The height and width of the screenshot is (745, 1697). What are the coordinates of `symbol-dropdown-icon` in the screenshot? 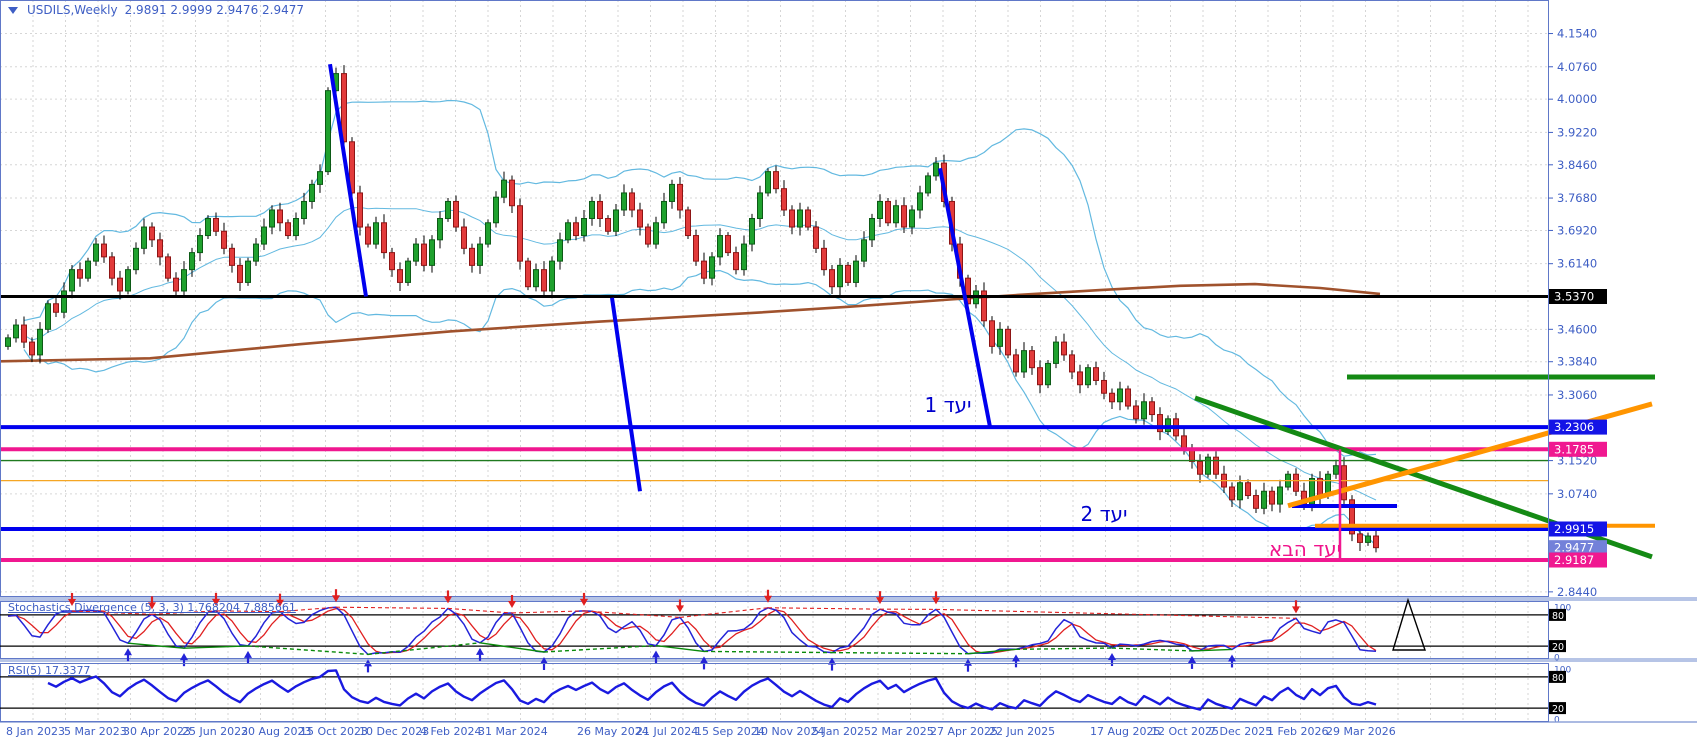 It's located at (13, 10).